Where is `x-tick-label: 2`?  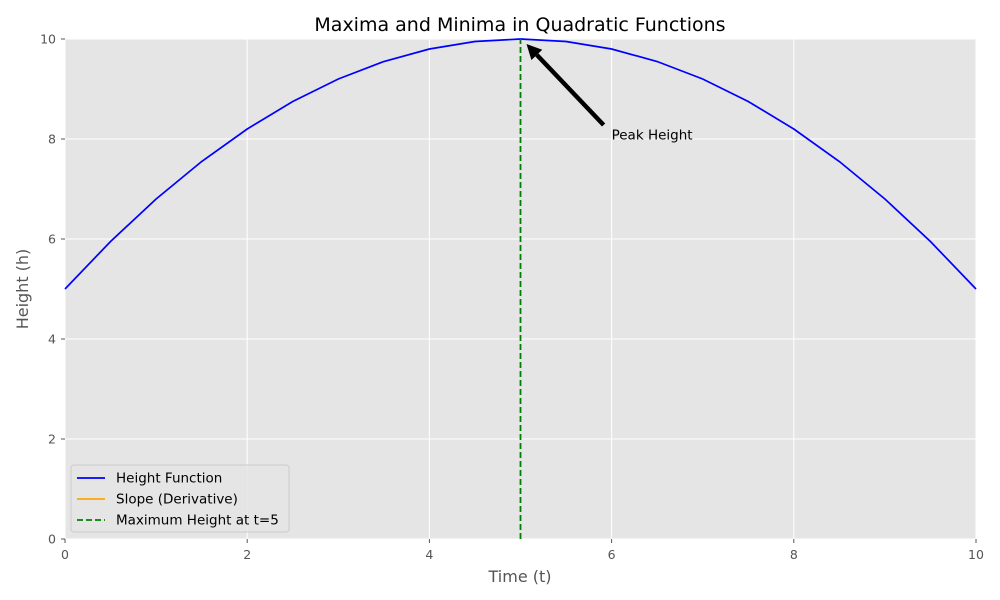
x-tick-label: 2 is located at coordinates (247, 554).